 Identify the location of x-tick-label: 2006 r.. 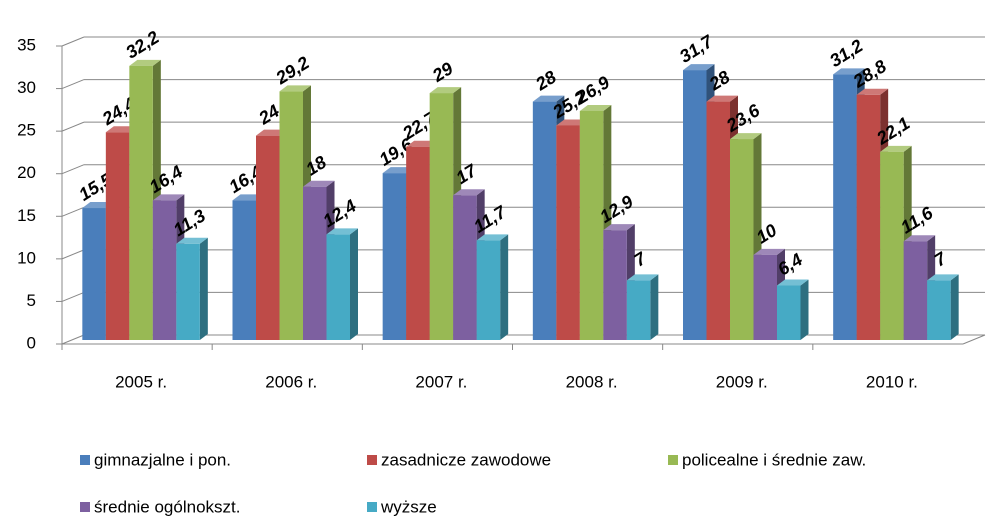
(291, 381).